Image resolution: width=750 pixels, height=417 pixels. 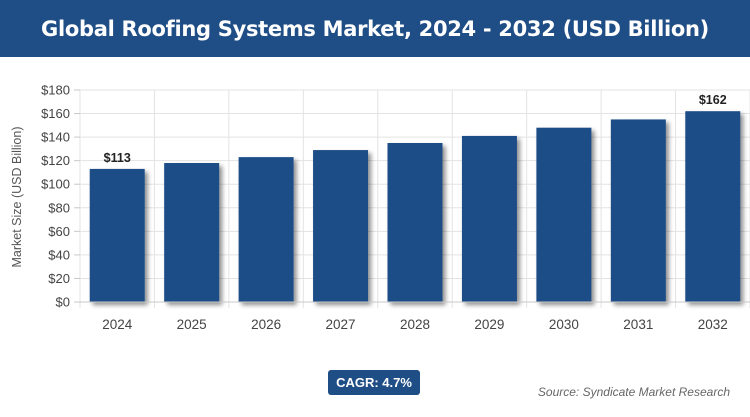 What do you see at coordinates (638, 324) in the screenshot?
I see `x-tick-label: 2031` at bounding box center [638, 324].